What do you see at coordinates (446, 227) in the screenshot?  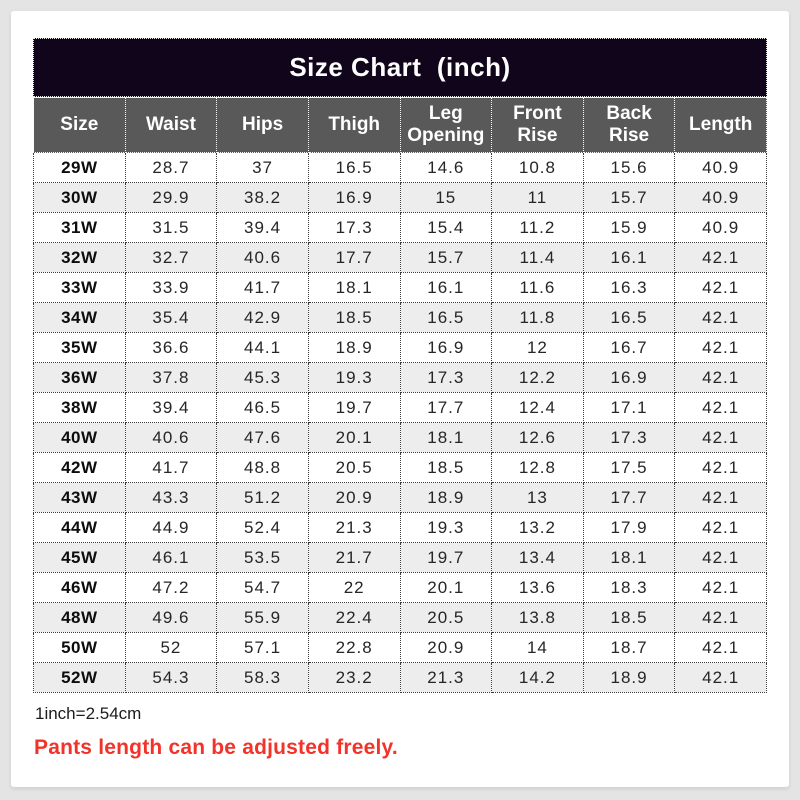 I see `value-cell: 15.4` at bounding box center [446, 227].